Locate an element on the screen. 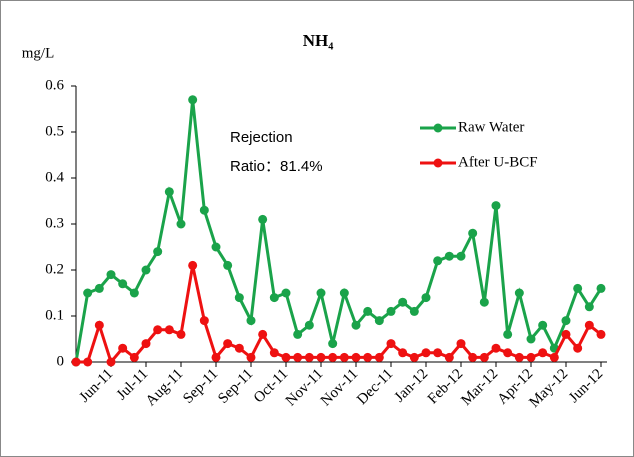 The image size is (634, 457). legend-label: After U-BCF is located at coordinates (498, 162).